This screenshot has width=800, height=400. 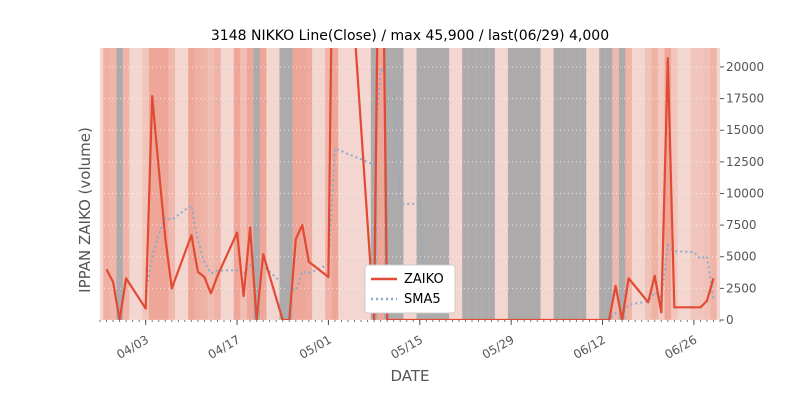 I want to click on legend-box, so click(x=410, y=289).